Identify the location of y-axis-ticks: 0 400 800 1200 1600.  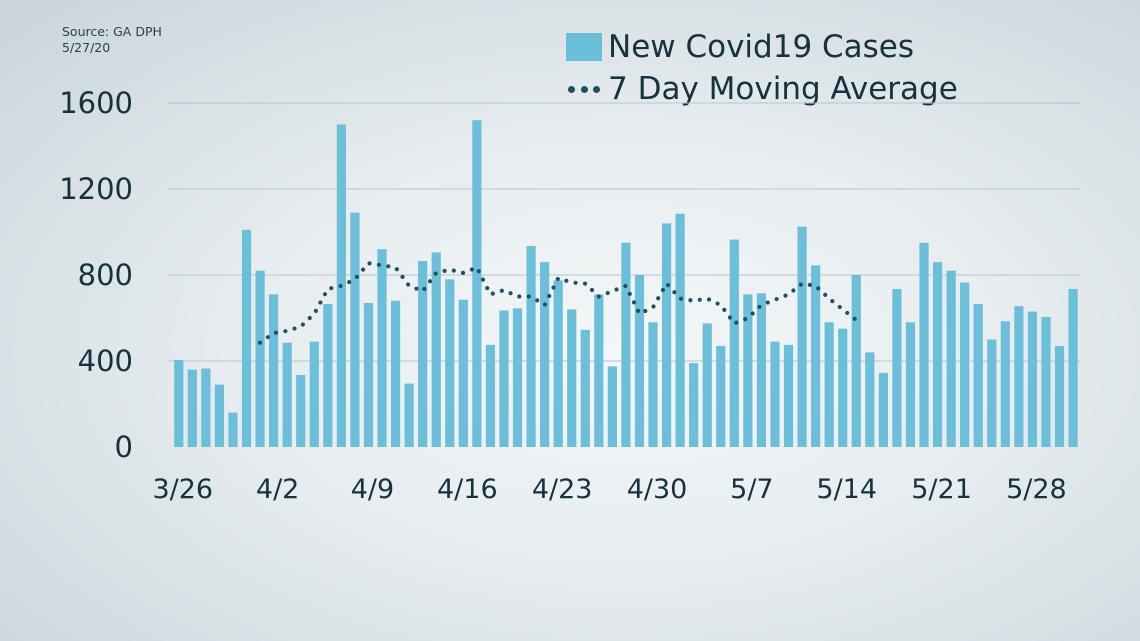
(96, 275).